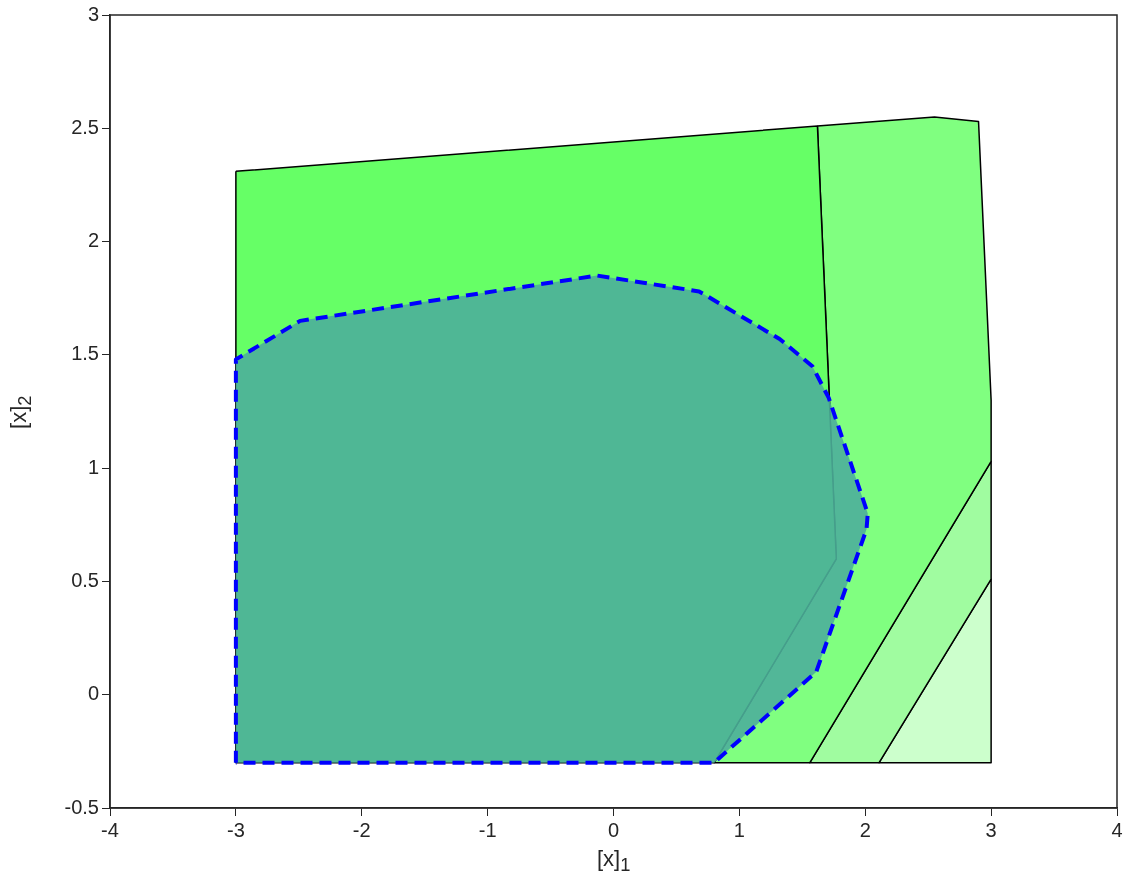 This screenshot has width=1129, height=896. I want to click on y-tick-label: 0.5, so click(85, 579).